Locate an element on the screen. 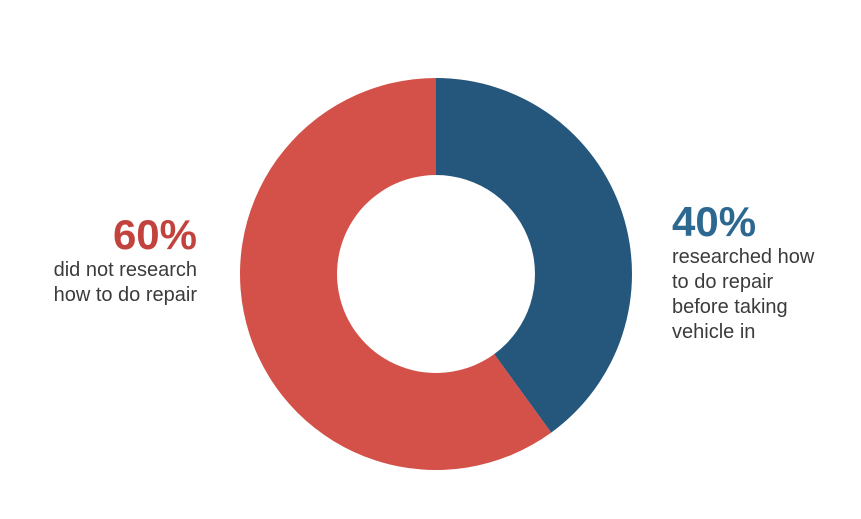 The image size is (861, 519). label-40-line-2: to do repair is located at coordinates (723, 282).